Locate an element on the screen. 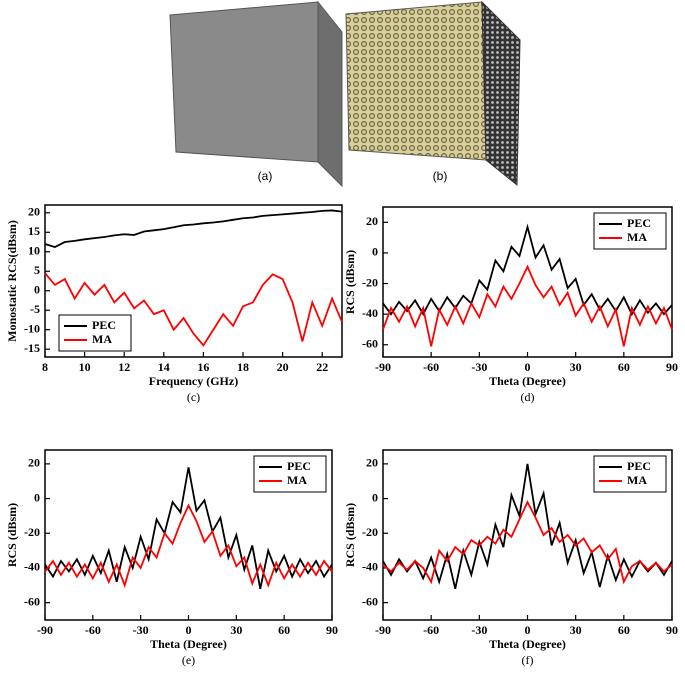 Image resolution: width=685 pixels, height=673 pixels. y-tick-label: -15 is located at coordinates (32, 348).